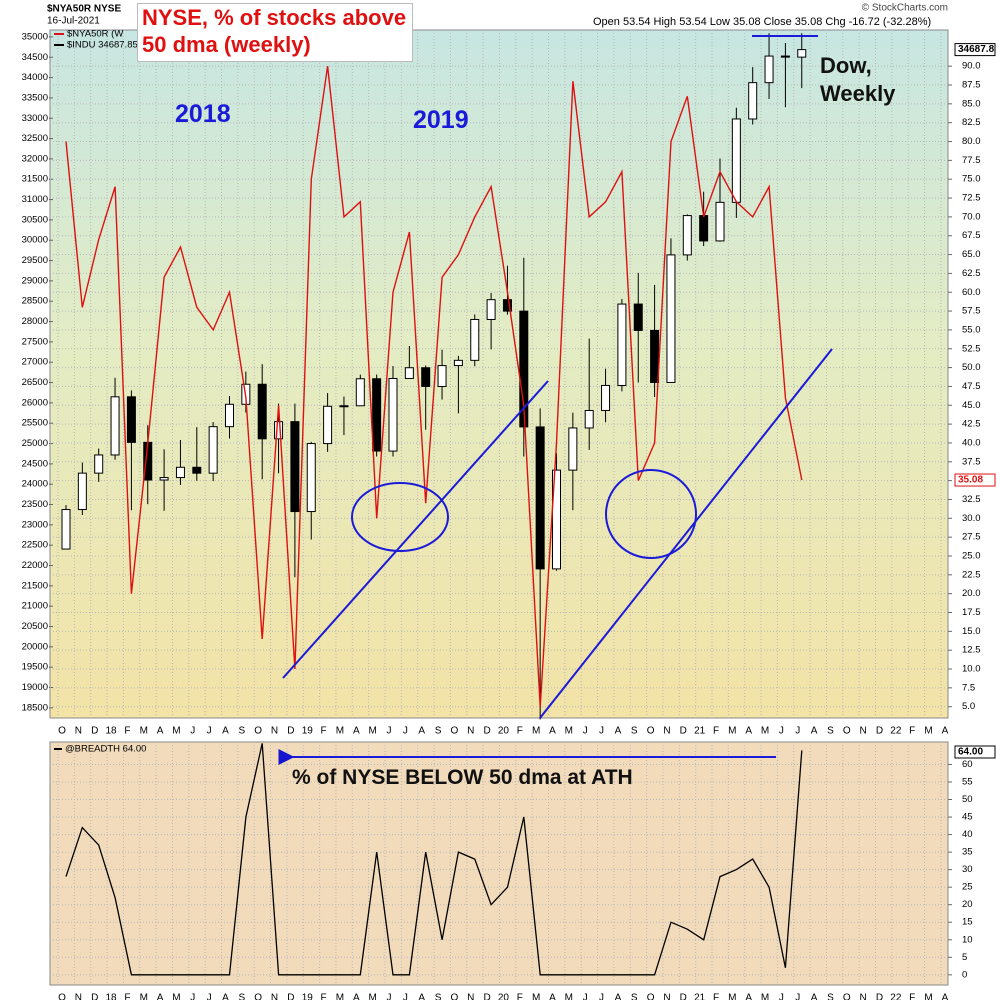 Image resolution: width=1000 pixels, height=1000 pixels. Describe the element at coordinates (905, 8) in the screenshot. I see `credit: © StockCharts.com` at that location.